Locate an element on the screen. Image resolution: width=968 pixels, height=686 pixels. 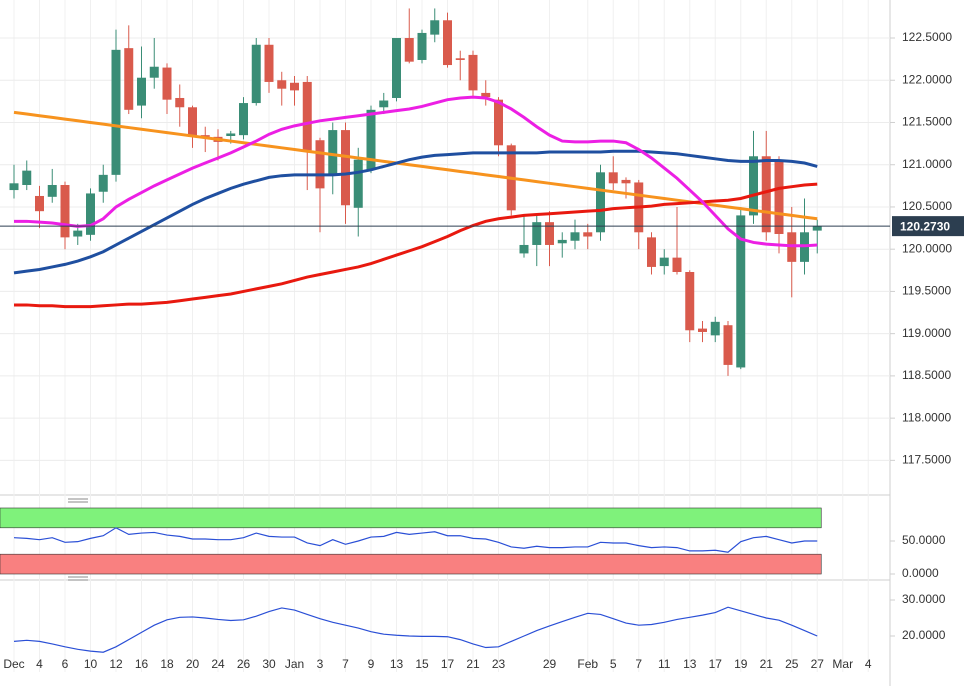
x-tick-label: 24 is located at coordinates (218, 664).